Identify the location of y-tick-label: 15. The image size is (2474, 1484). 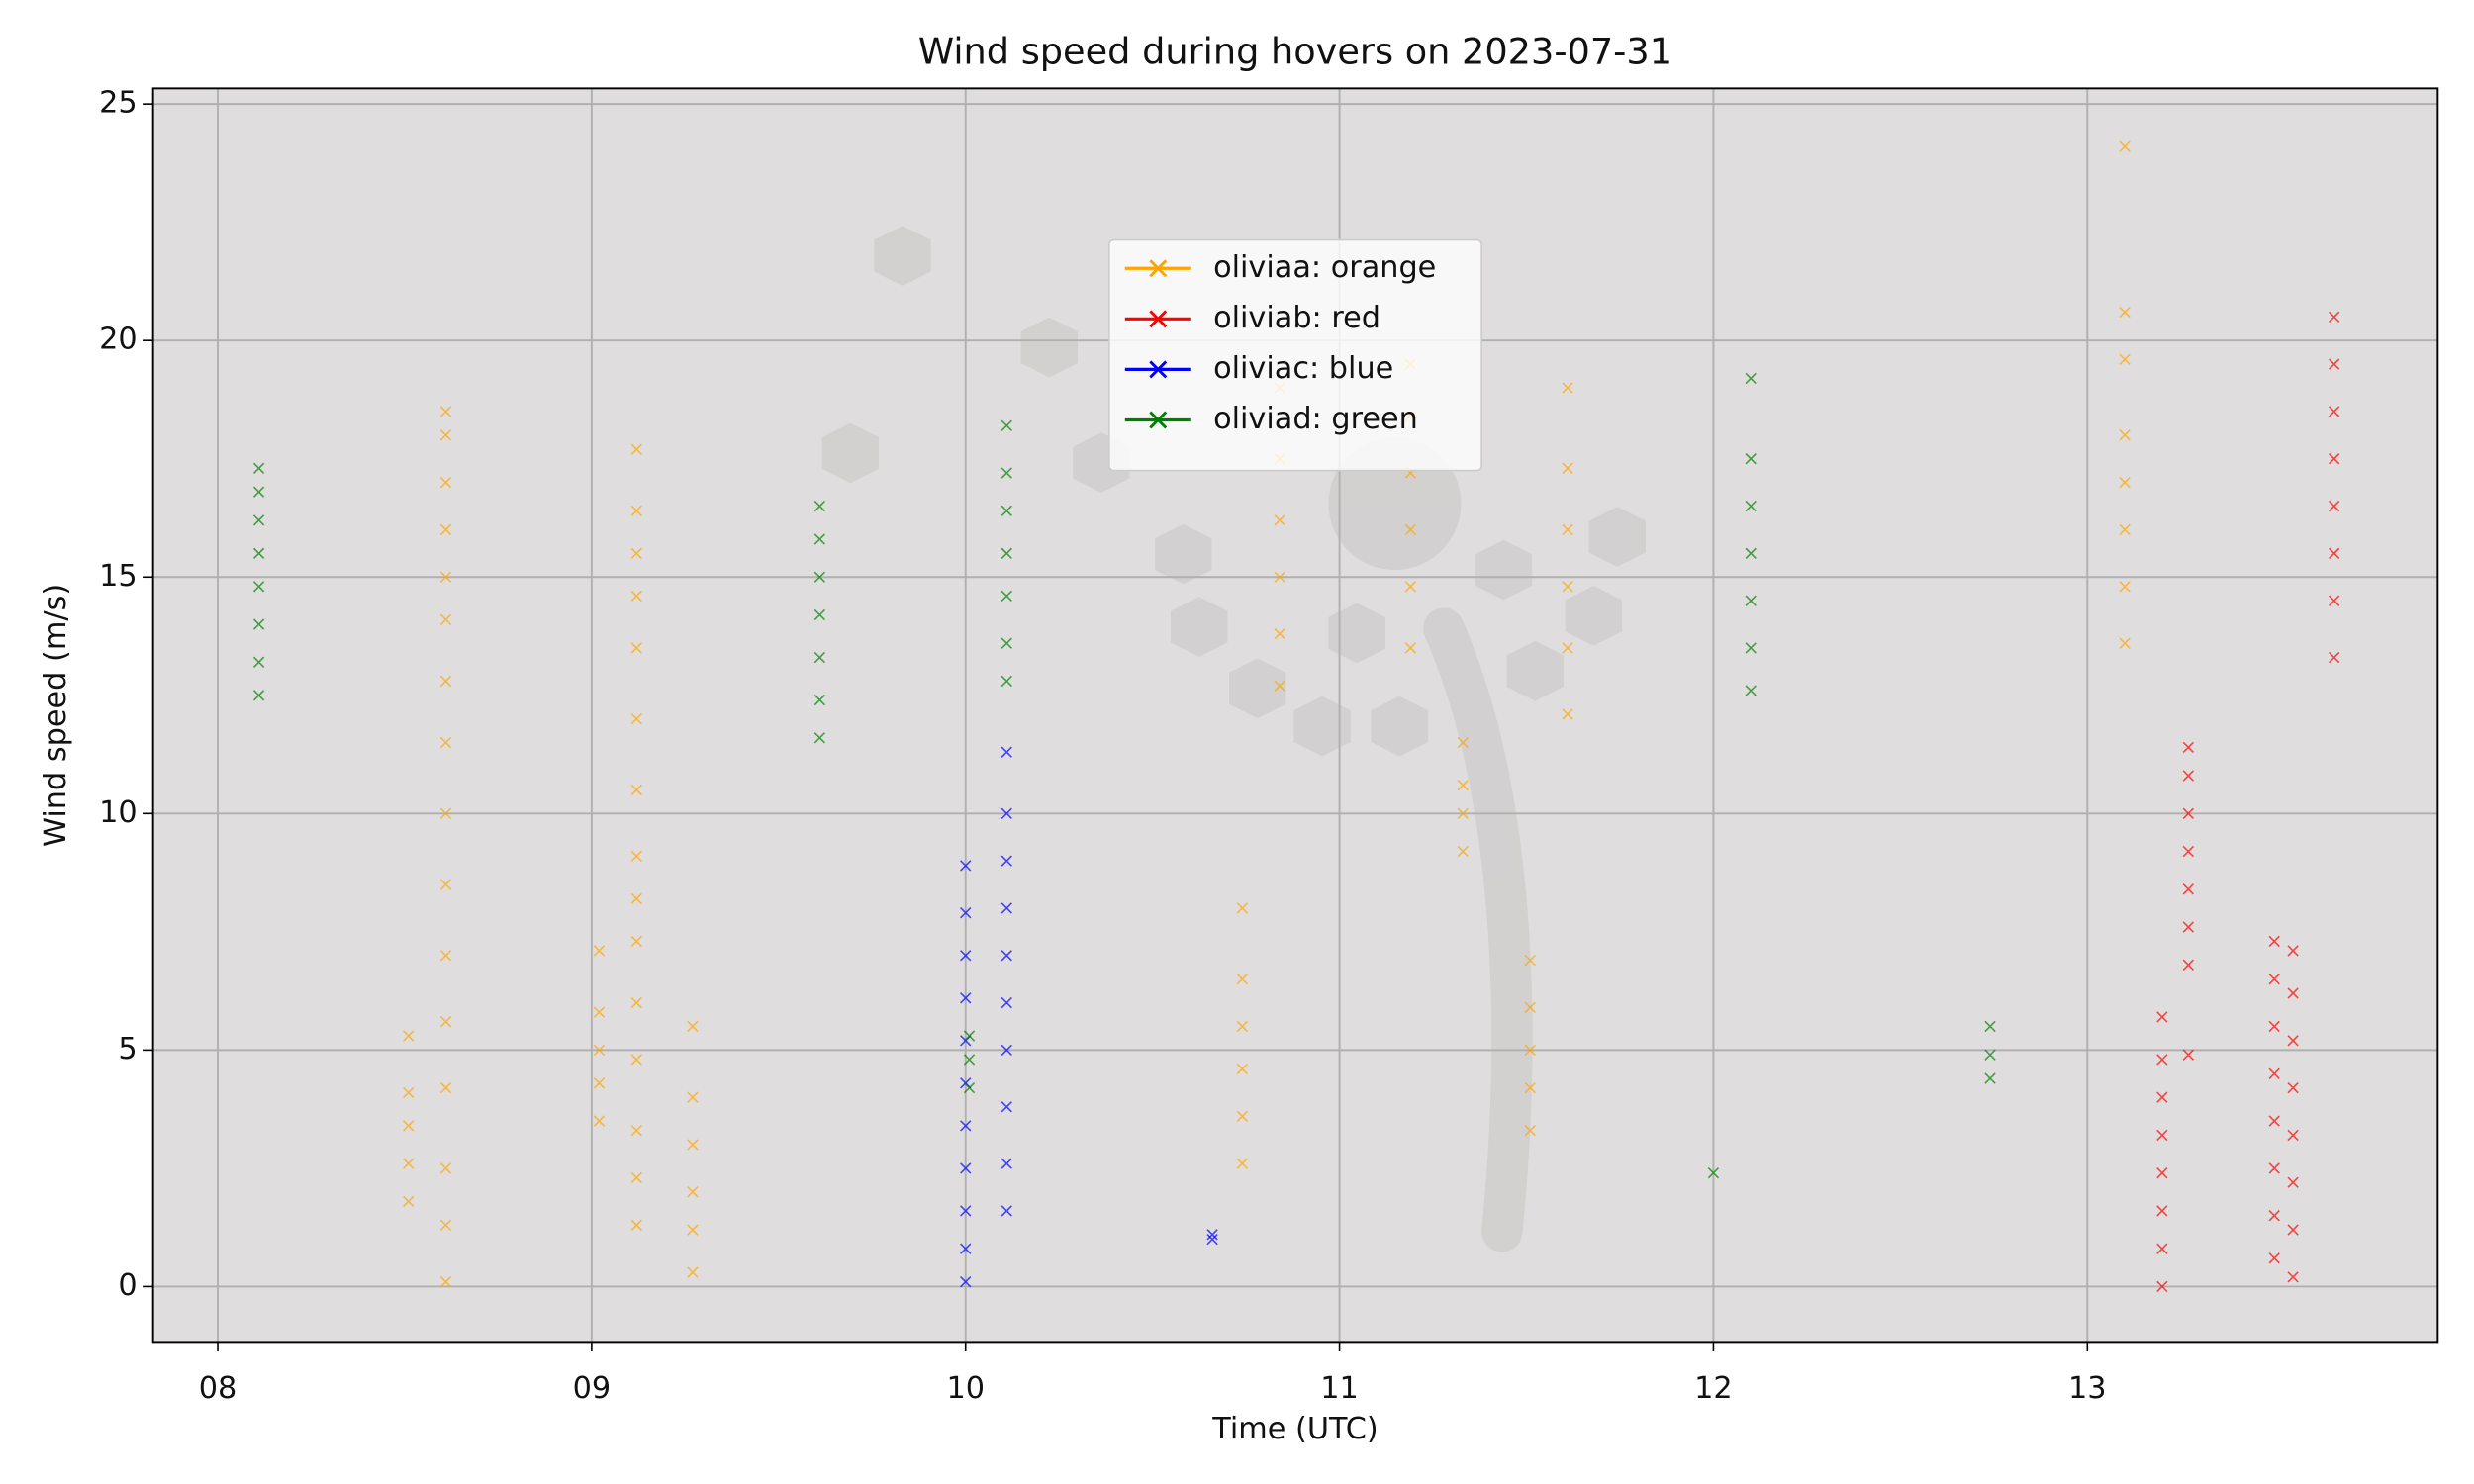
(119, 576).